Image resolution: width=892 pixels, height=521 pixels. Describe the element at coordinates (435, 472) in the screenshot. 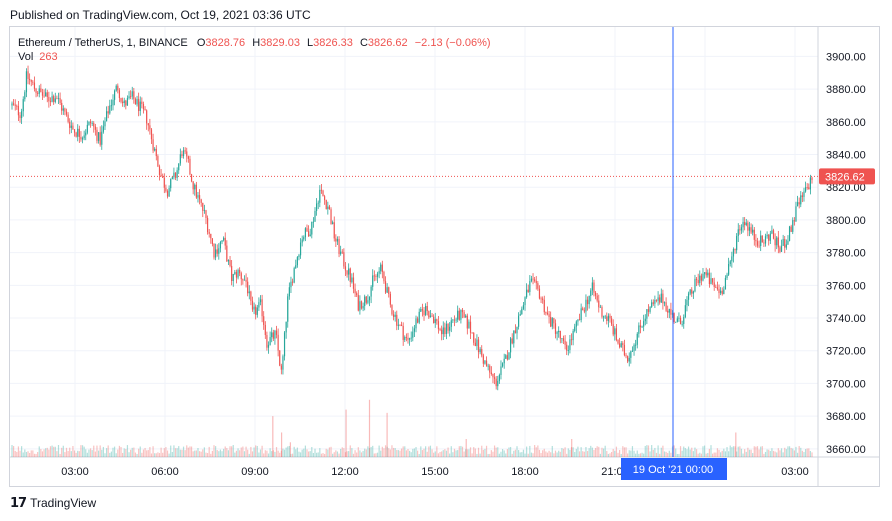

I see `x-tick-label: 15:00` at that location.